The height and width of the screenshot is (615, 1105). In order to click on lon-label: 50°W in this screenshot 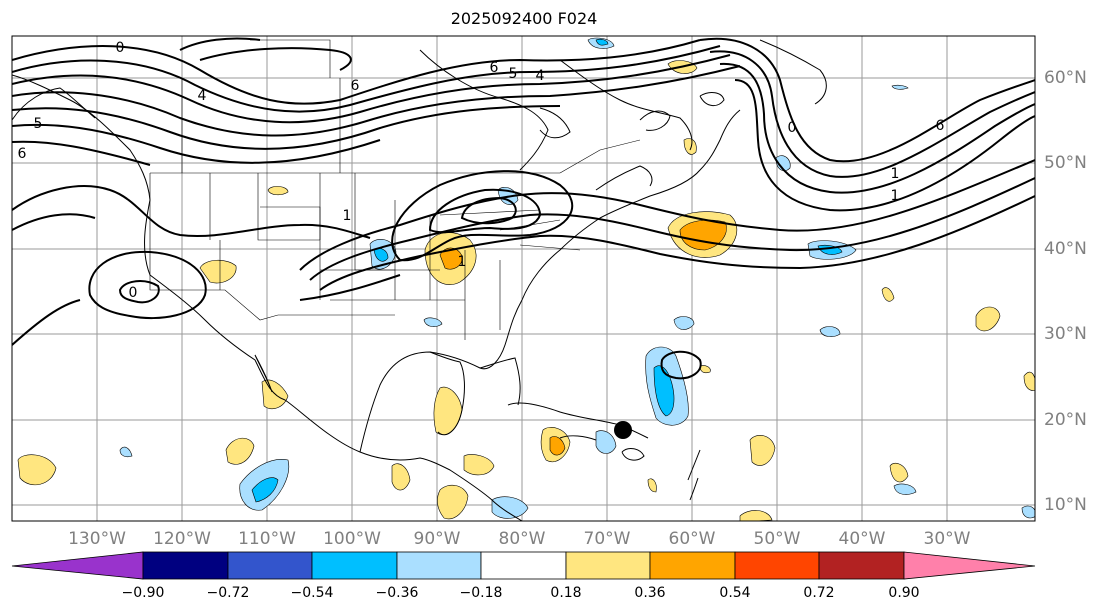, I will do `click(777, 539)`.